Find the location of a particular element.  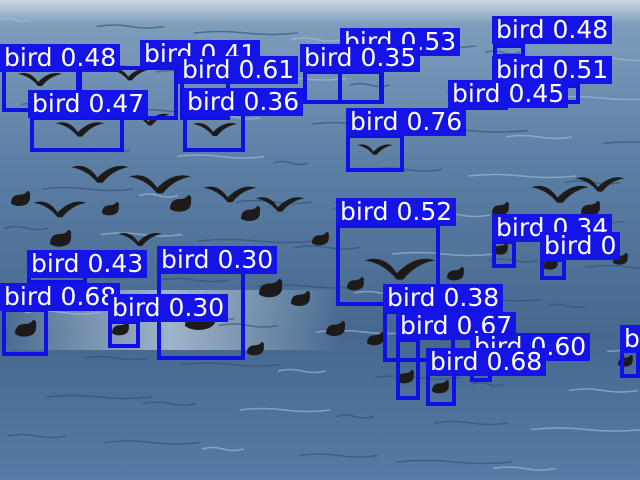

detection-label: bird 0.61 is located at coordinates (238, 70).